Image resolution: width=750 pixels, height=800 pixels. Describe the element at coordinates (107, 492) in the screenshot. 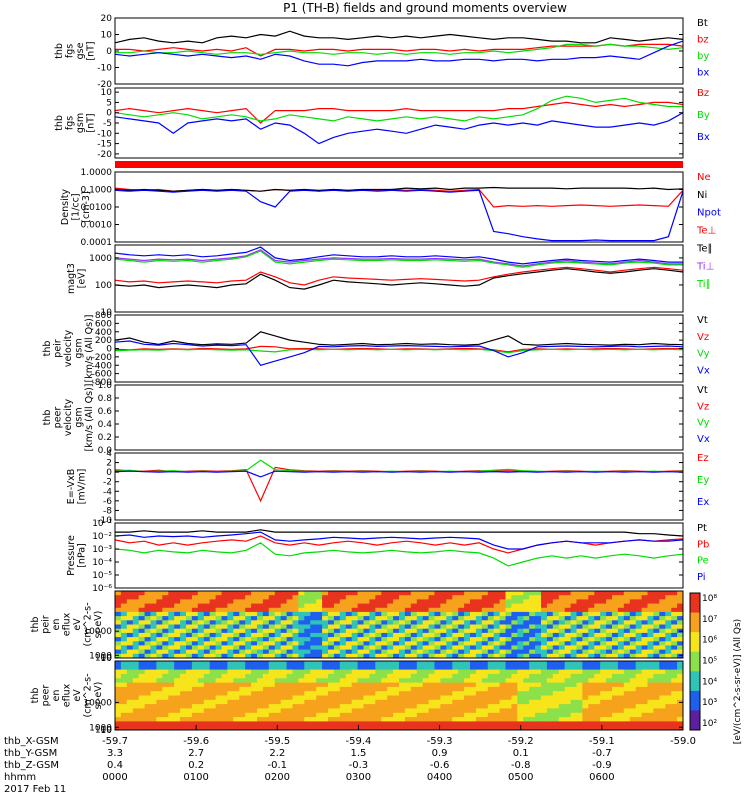

I see `y-tick-label: -4` at that location.